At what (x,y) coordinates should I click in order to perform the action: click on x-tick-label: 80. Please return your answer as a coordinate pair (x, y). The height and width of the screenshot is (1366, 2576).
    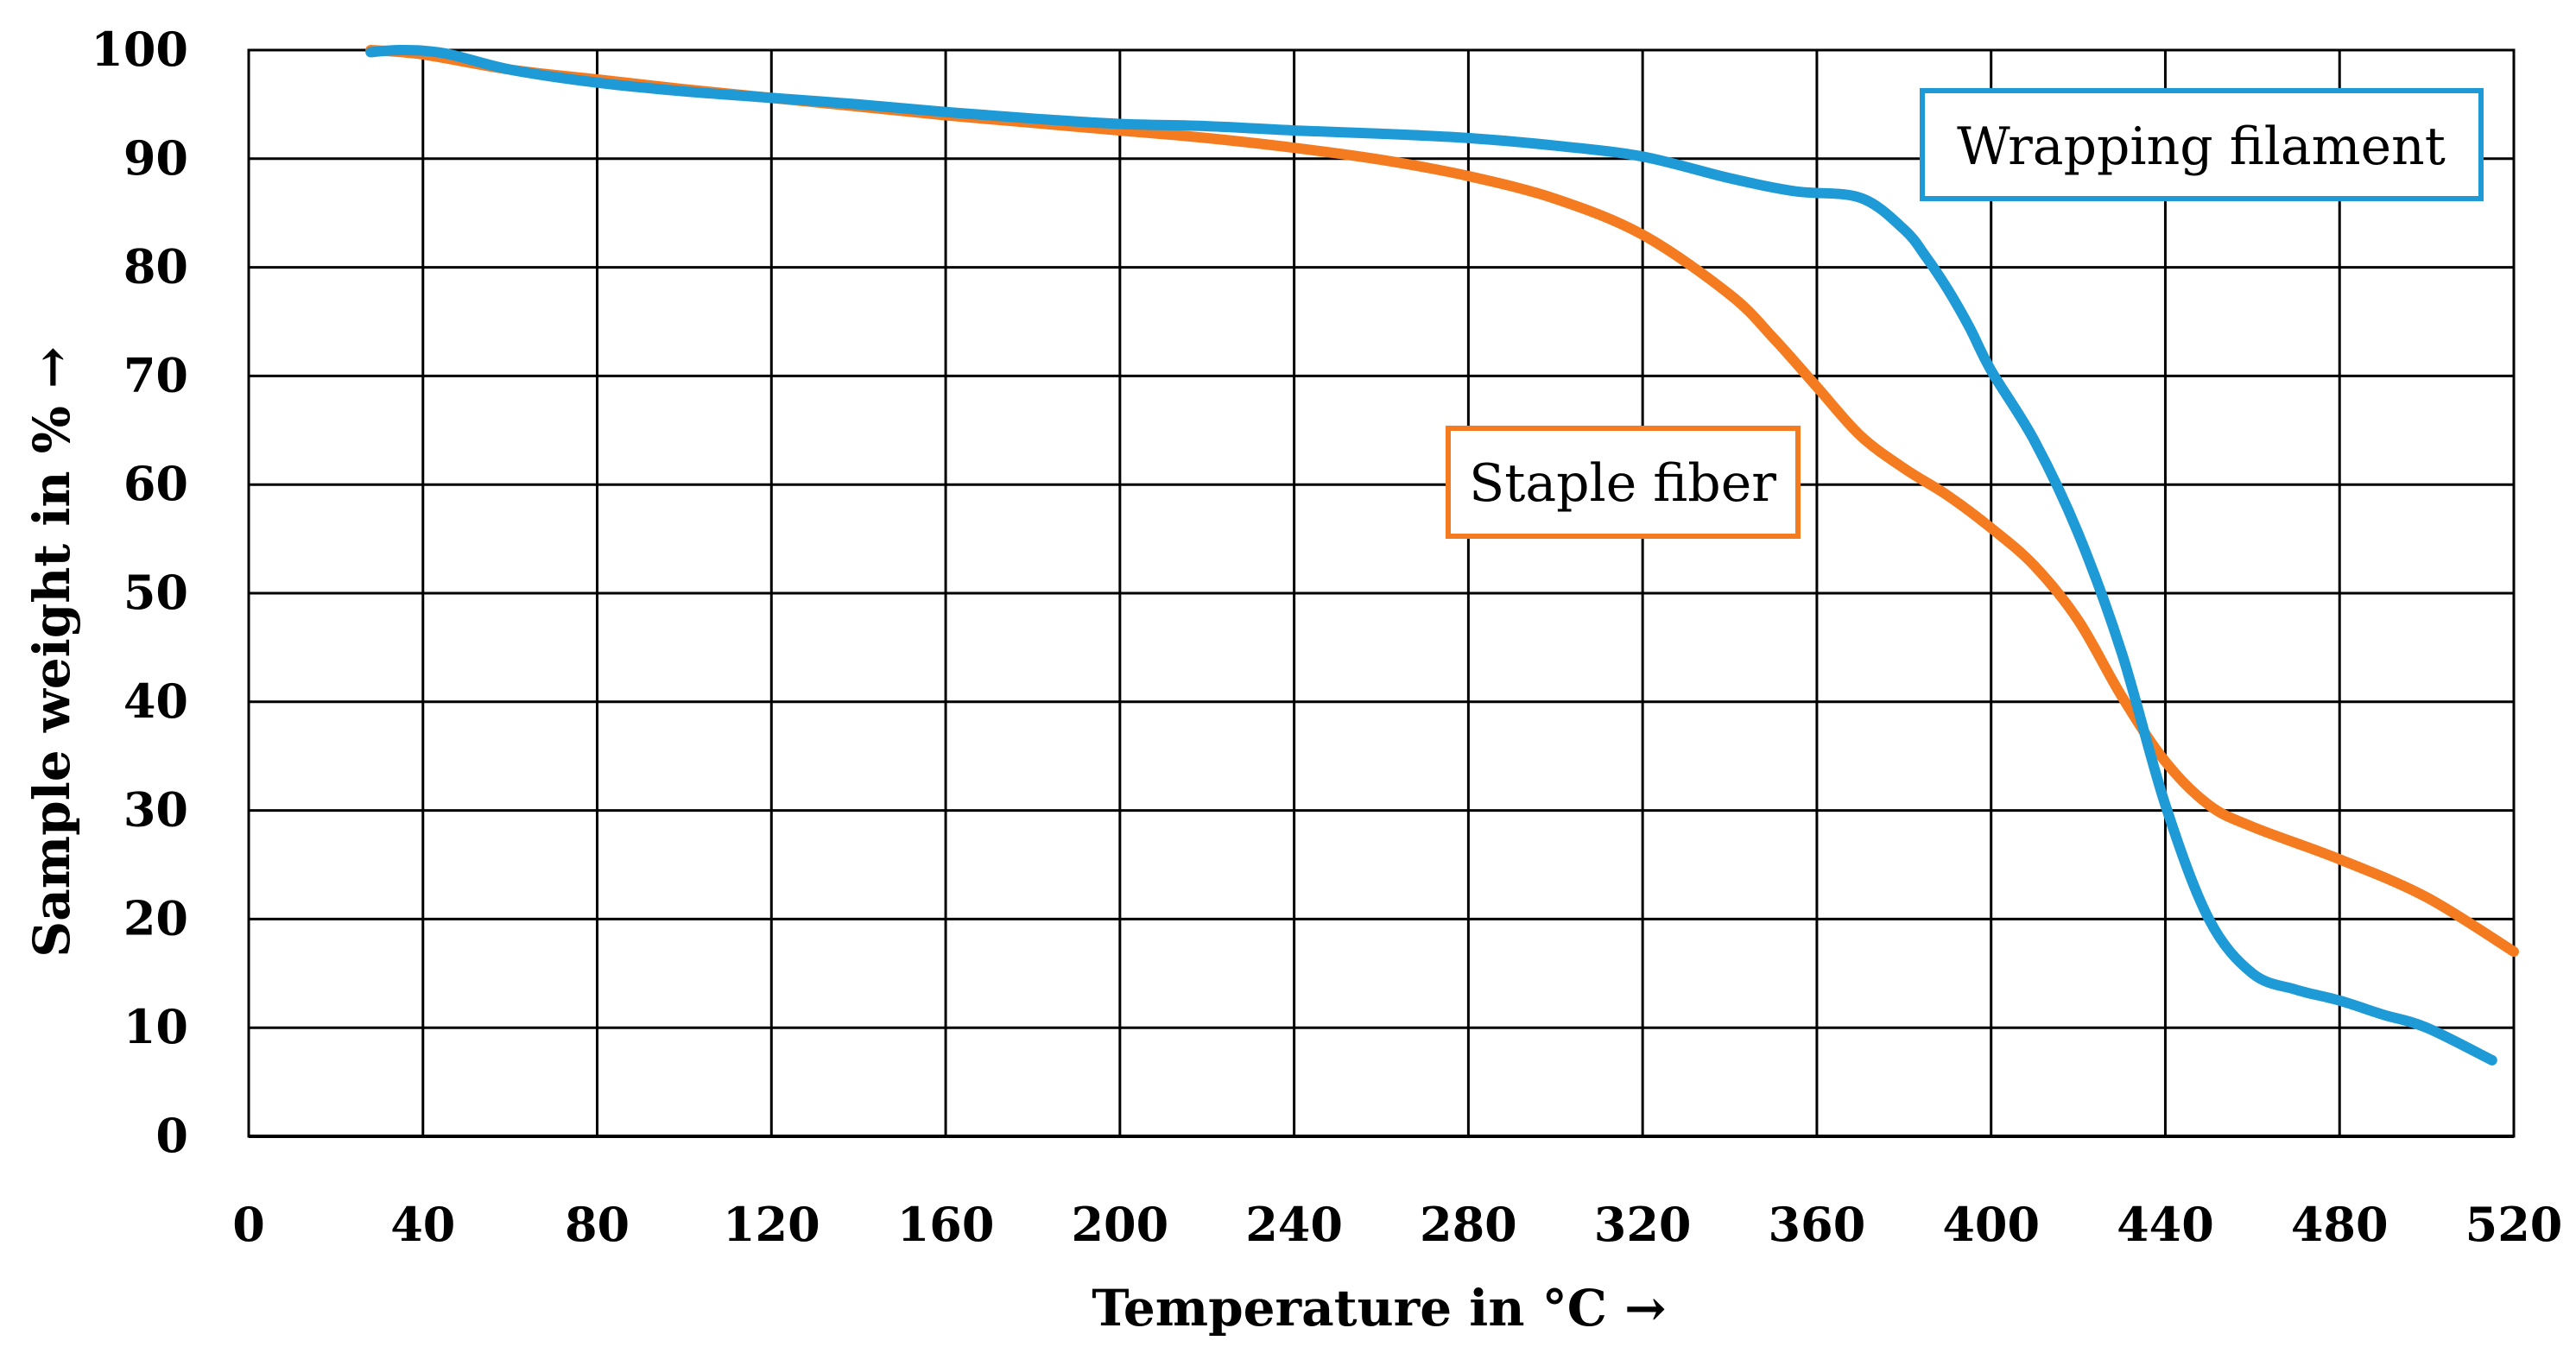
    Looking at the image, I should click on (597, 1224).